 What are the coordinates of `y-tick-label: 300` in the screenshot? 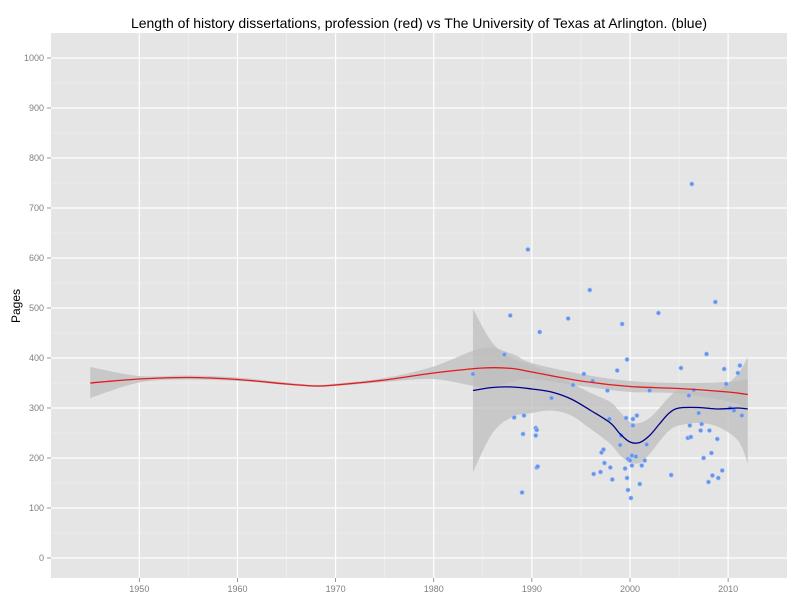 It's located at (36, 408).